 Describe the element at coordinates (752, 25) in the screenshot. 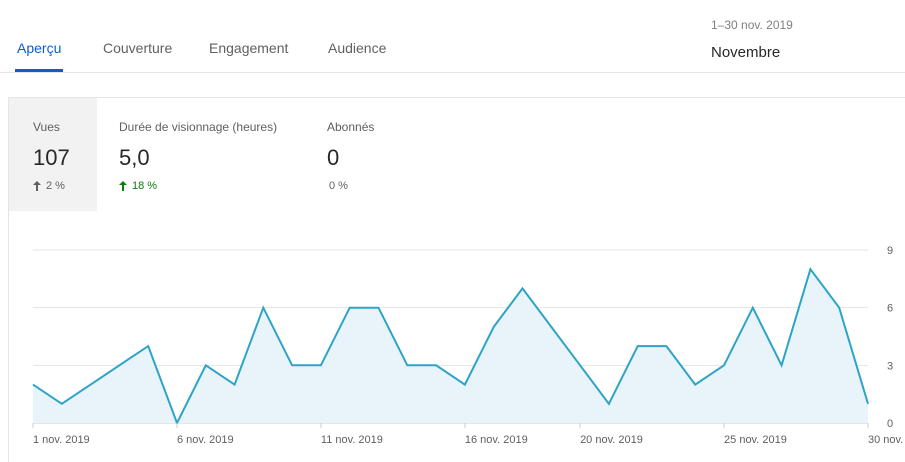

I see `period-range: 1–30 nov. 2019` at that location.